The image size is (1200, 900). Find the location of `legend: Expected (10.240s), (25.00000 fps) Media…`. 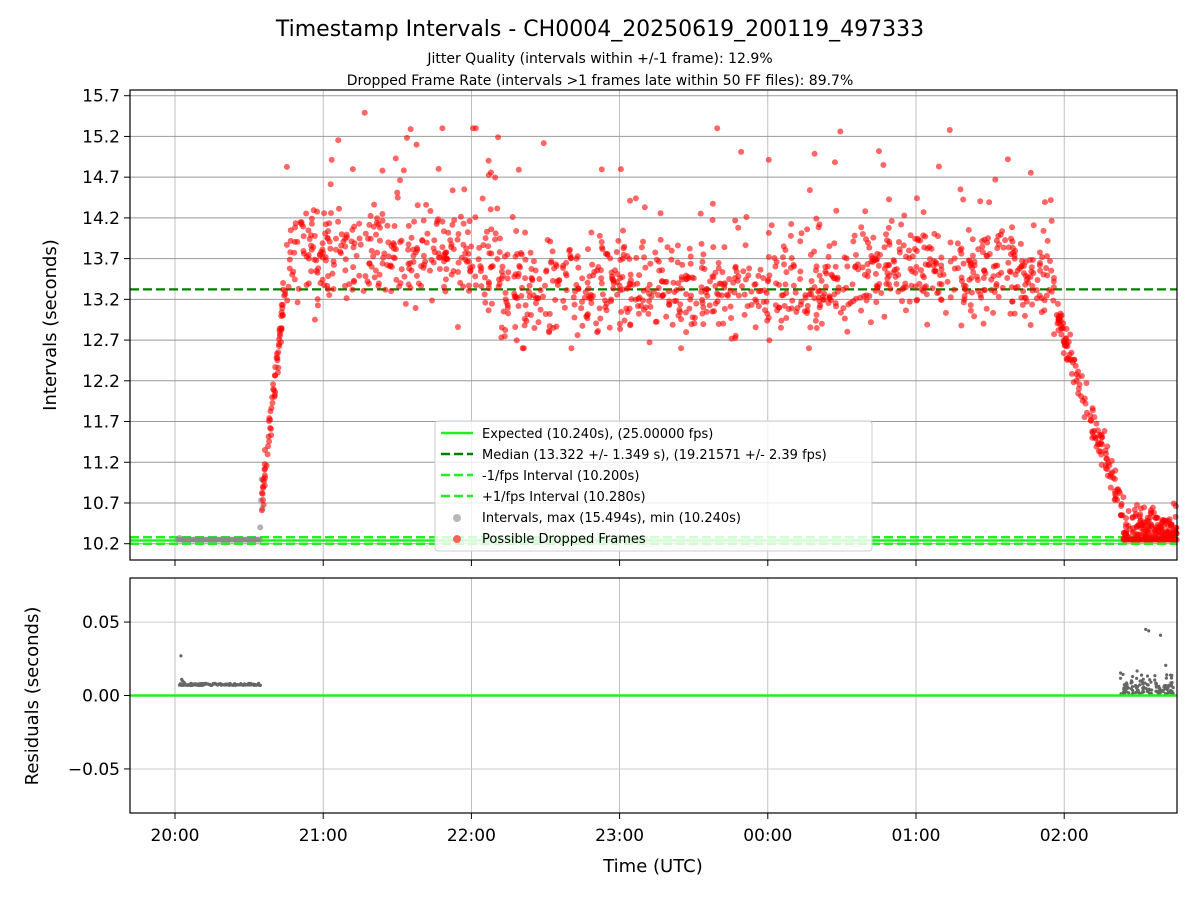

legend: Expected (10.240s), (25.00000 fps) Media… is located at coordinates (653, 486).